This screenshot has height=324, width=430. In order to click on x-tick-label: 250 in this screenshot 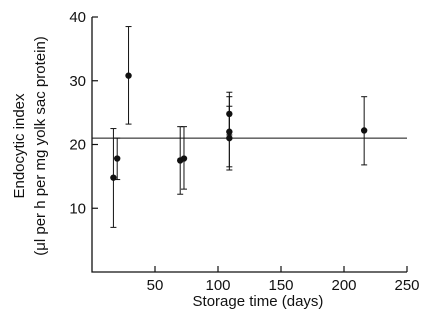, I will do `click(406, 285)`.